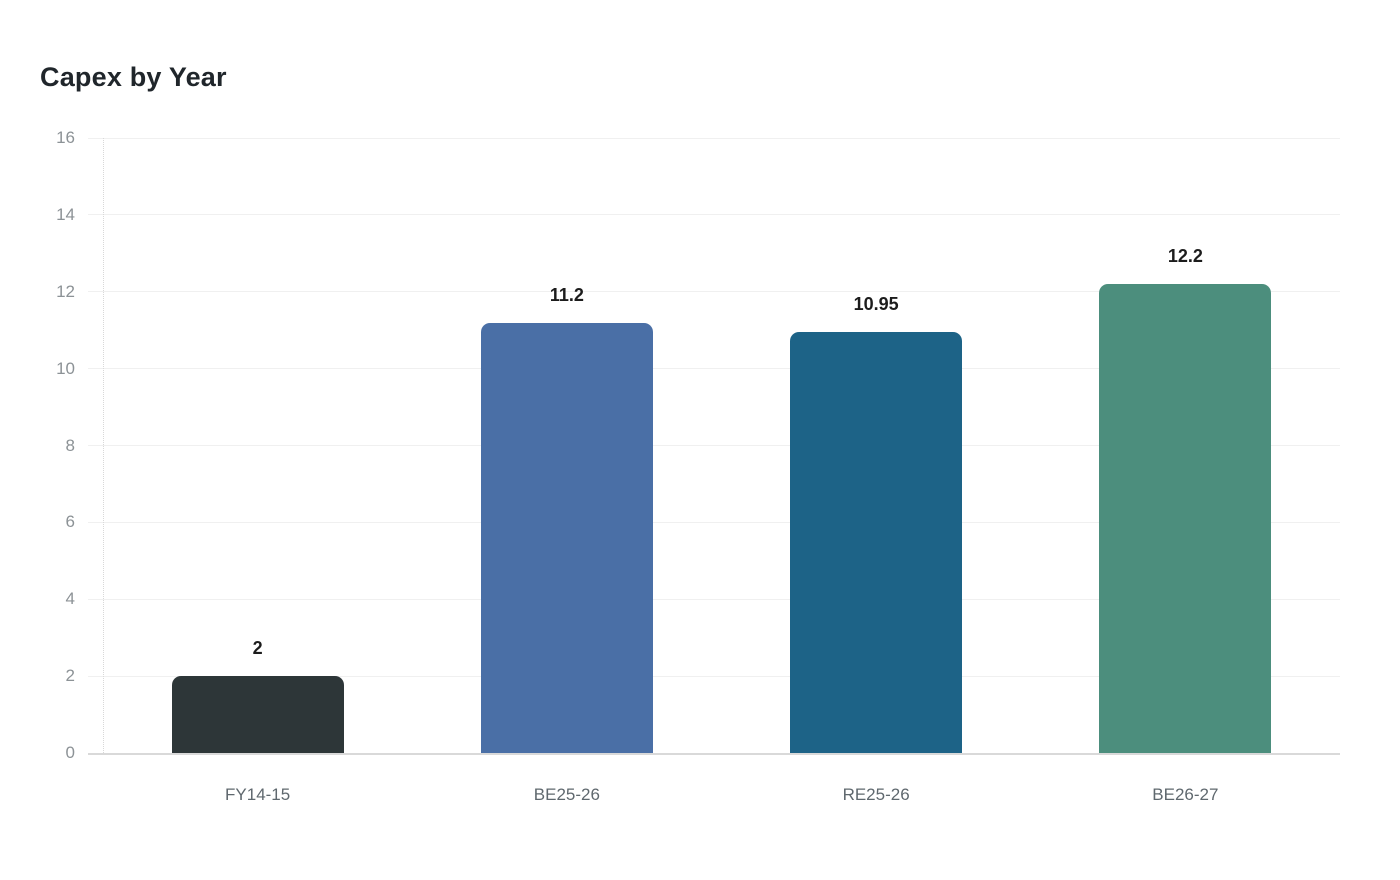 This screenshot has width=1400, height=880. I want to click on y-axis-tick-label: 2, so click(70, 676).